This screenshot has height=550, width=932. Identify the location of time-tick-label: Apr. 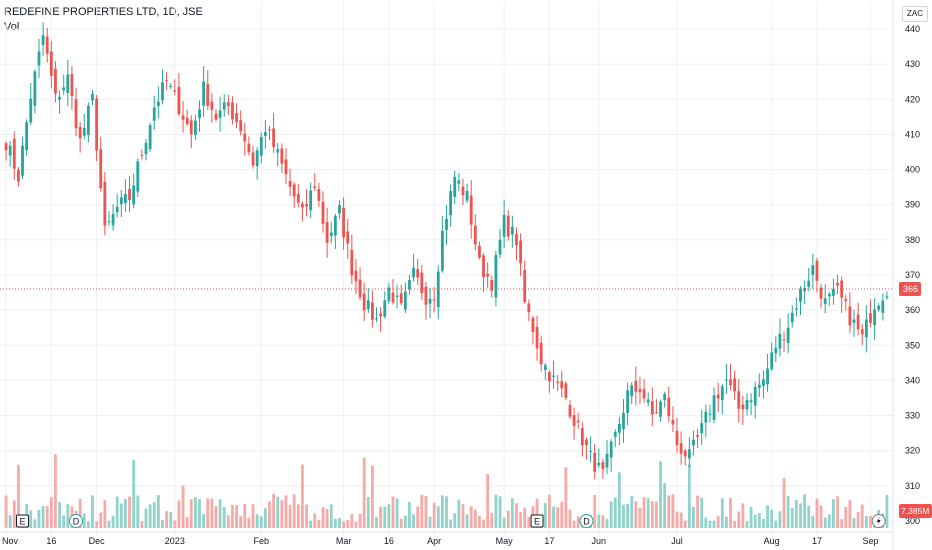
(434, 541).